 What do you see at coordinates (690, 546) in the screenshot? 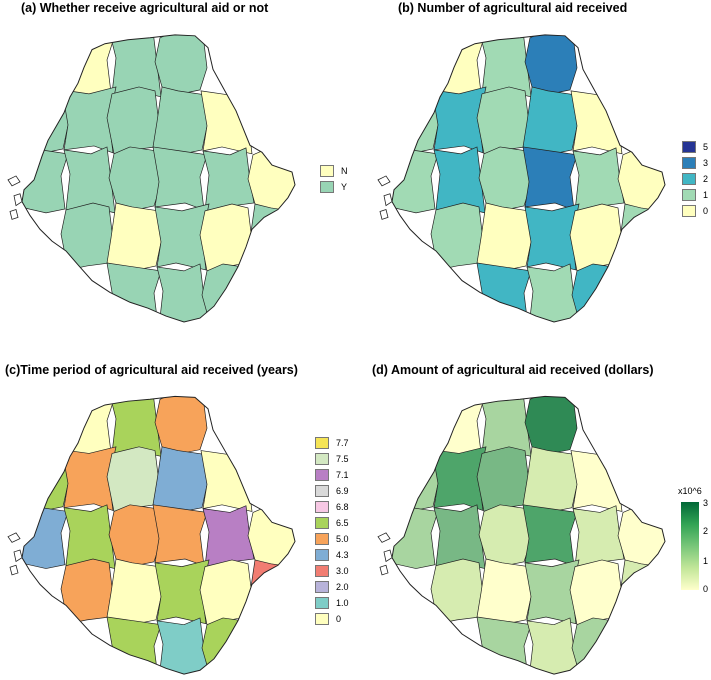
I see `colorbar` at bounding box center [690, 546].